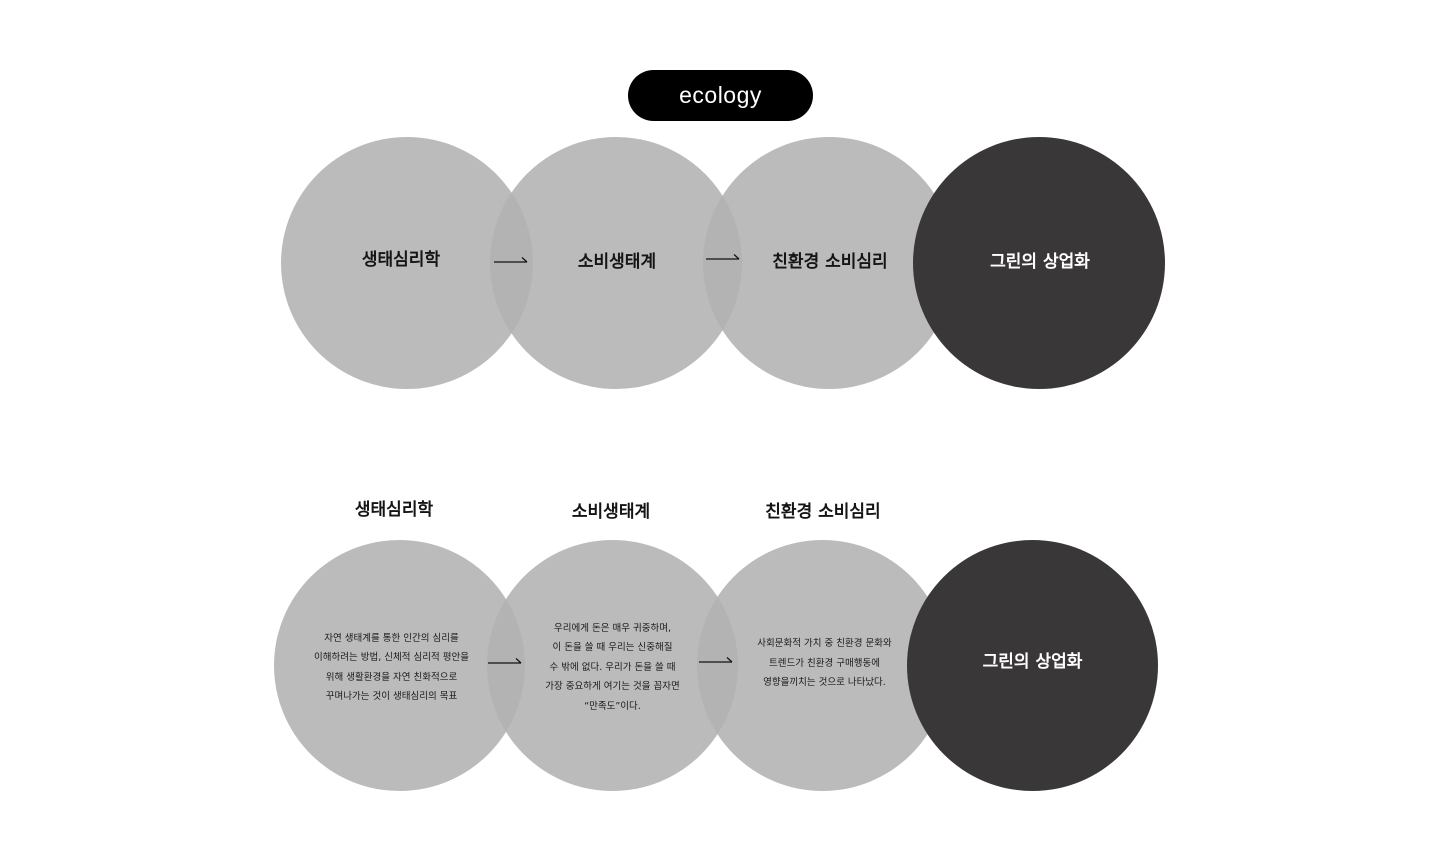  I want to click on ecology-badge-label: ecology, so click(720, 95).